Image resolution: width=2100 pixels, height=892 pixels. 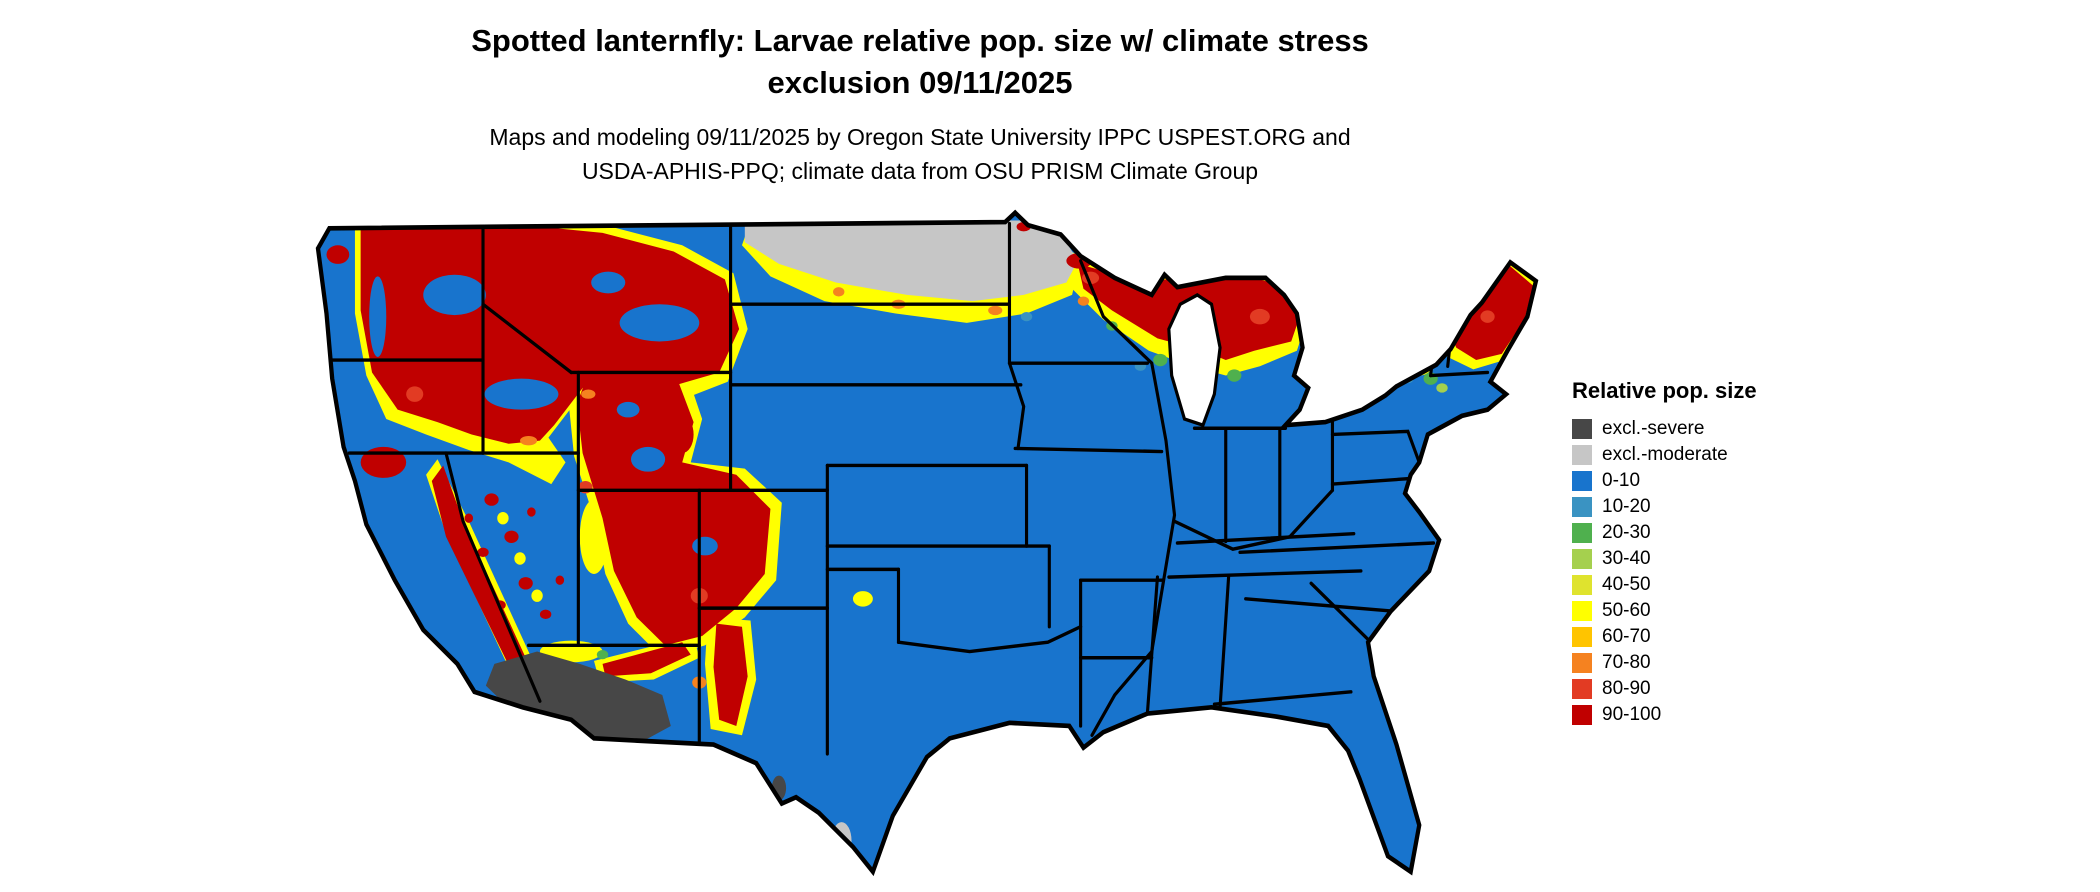 What do you see at coordinates (1702, 585) in the screenshot?
I see `legend-item: 40-50` at bounding box center [1702, 585].